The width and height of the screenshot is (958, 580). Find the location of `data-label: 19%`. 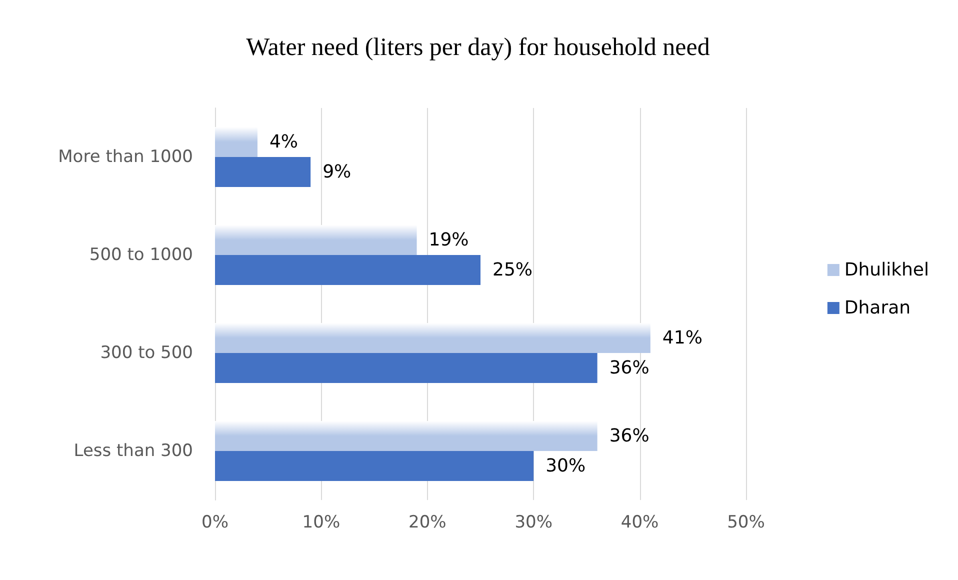

data-label: 19% is located at coordinates (448, 240).